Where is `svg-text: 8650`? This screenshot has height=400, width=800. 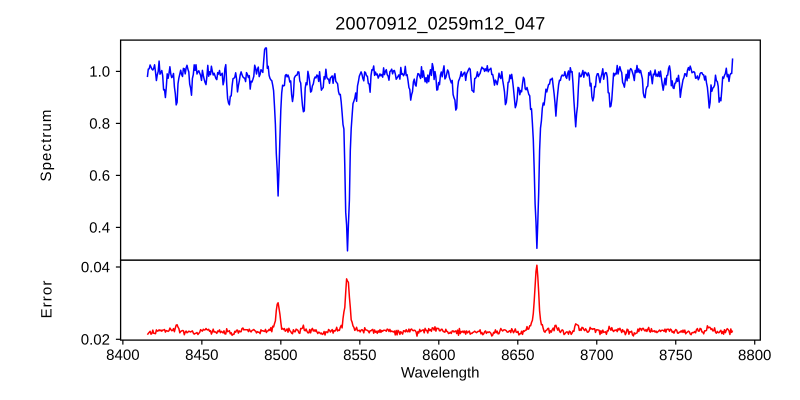 svg-text: 8650 is located at coordinates (517, 355).